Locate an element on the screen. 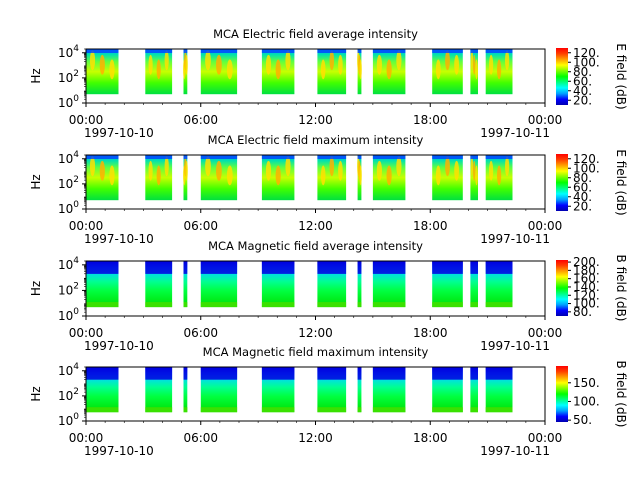 Image resolution: width=640 pixels, height=480 pixels. y-tick-exponent: 4 is located at coordinates (76, 261).